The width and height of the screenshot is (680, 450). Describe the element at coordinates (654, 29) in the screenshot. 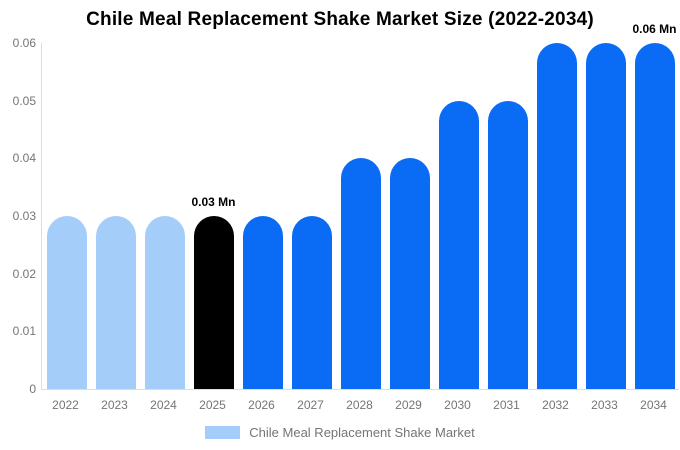

I see `bar-value-label-2034: 0.06 Mn` at that location.